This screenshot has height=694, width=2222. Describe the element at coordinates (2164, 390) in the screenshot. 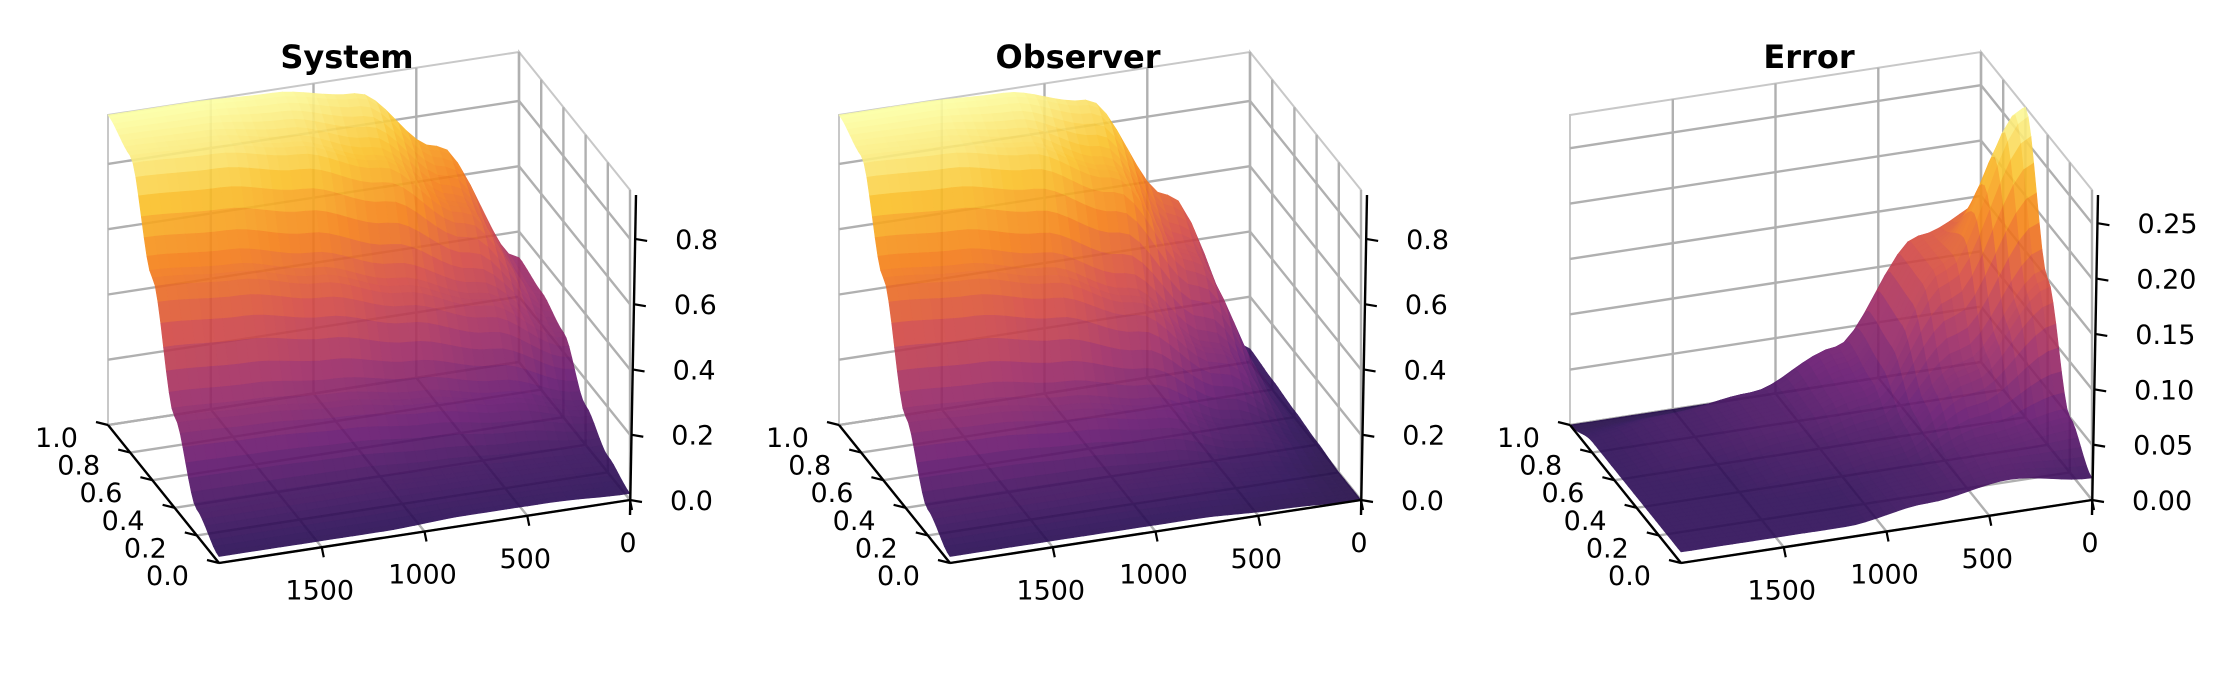

I see `z-tick-label: 0.10` at that location.